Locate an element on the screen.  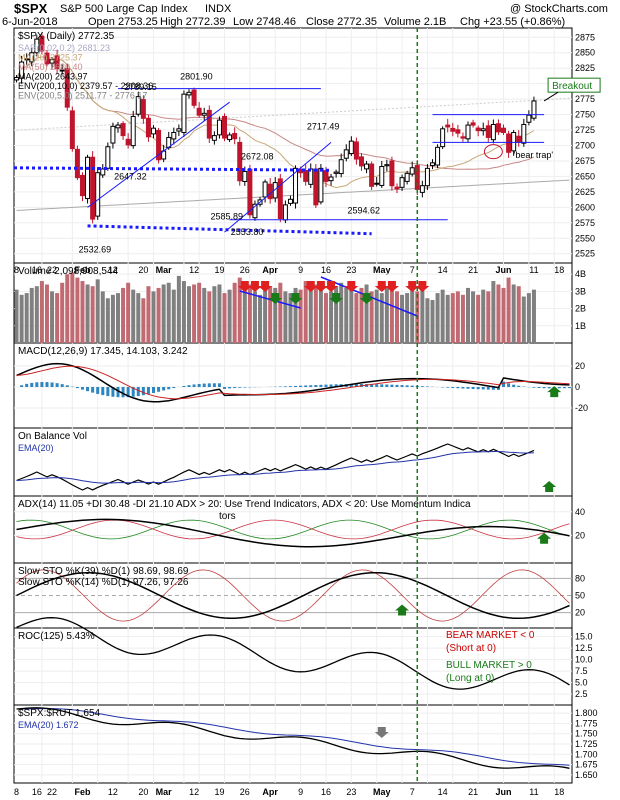
roc-panel-title: ROC(125) 5.43% is located at coordinates (56, 636).